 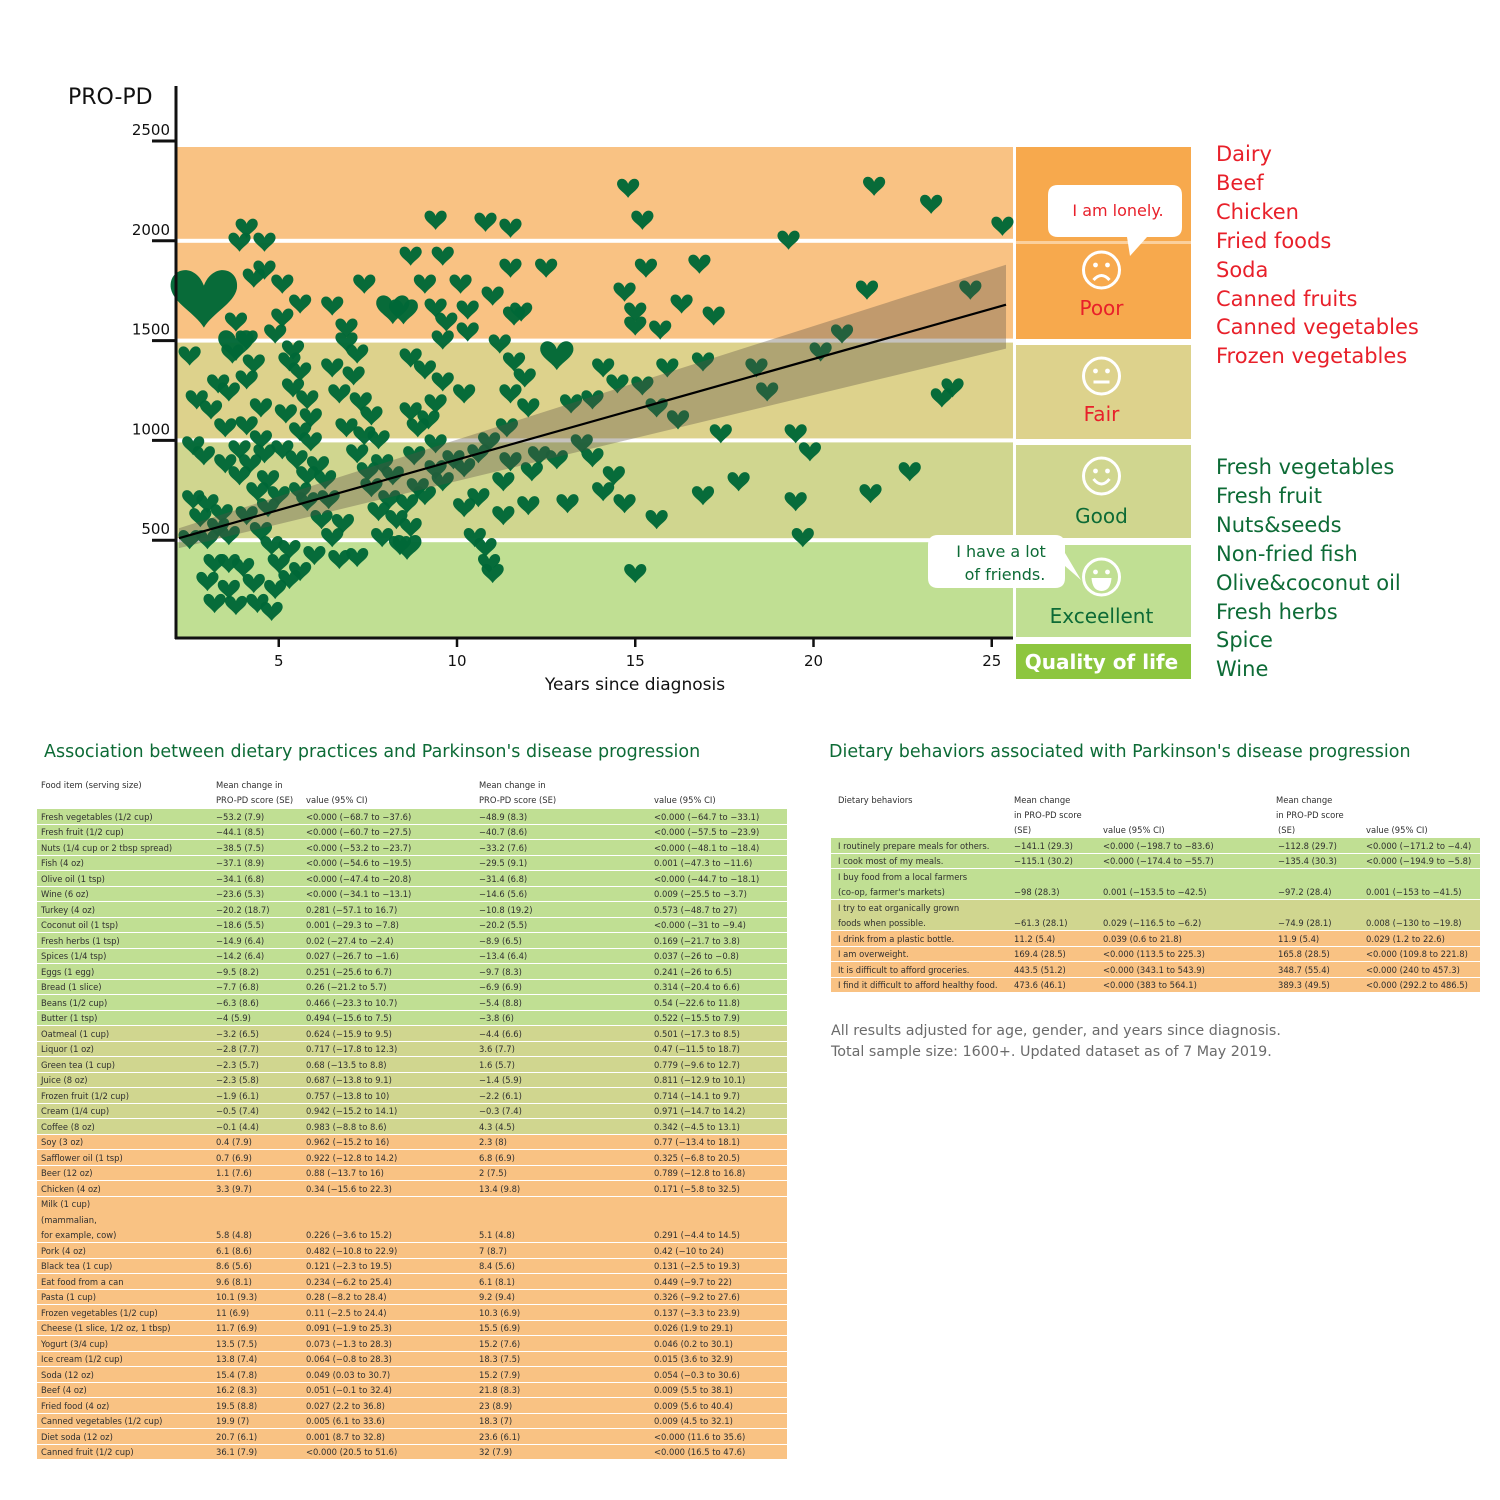 I want to click on cell-m2: −40.7 (8.6), so click(x=503, y=832).